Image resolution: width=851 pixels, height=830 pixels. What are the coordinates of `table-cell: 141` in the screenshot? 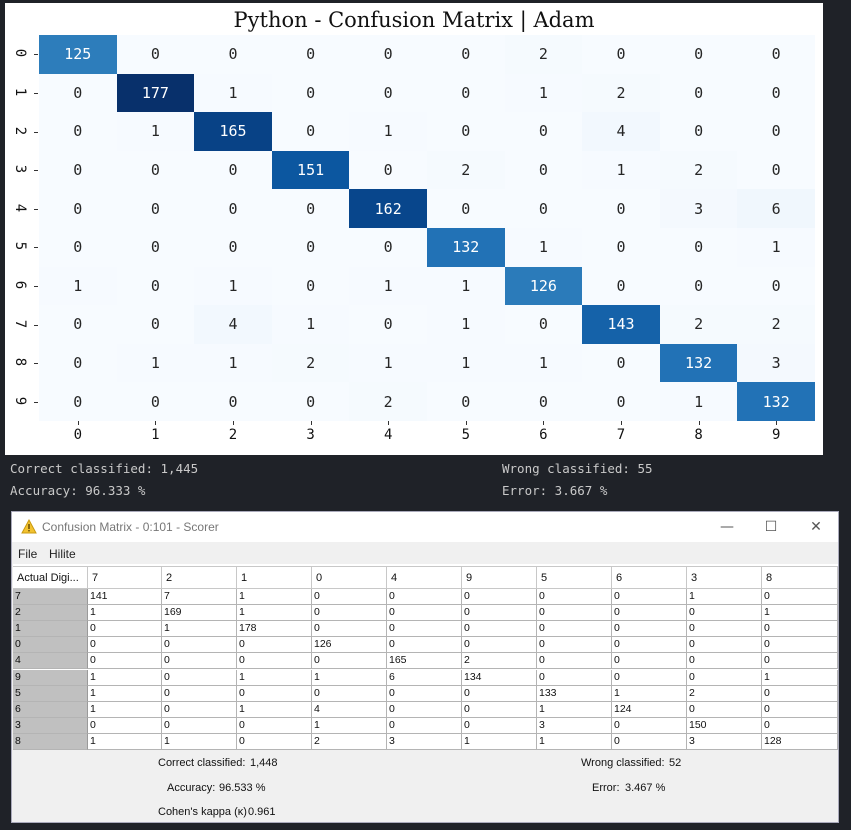 It's located at (125, 597).